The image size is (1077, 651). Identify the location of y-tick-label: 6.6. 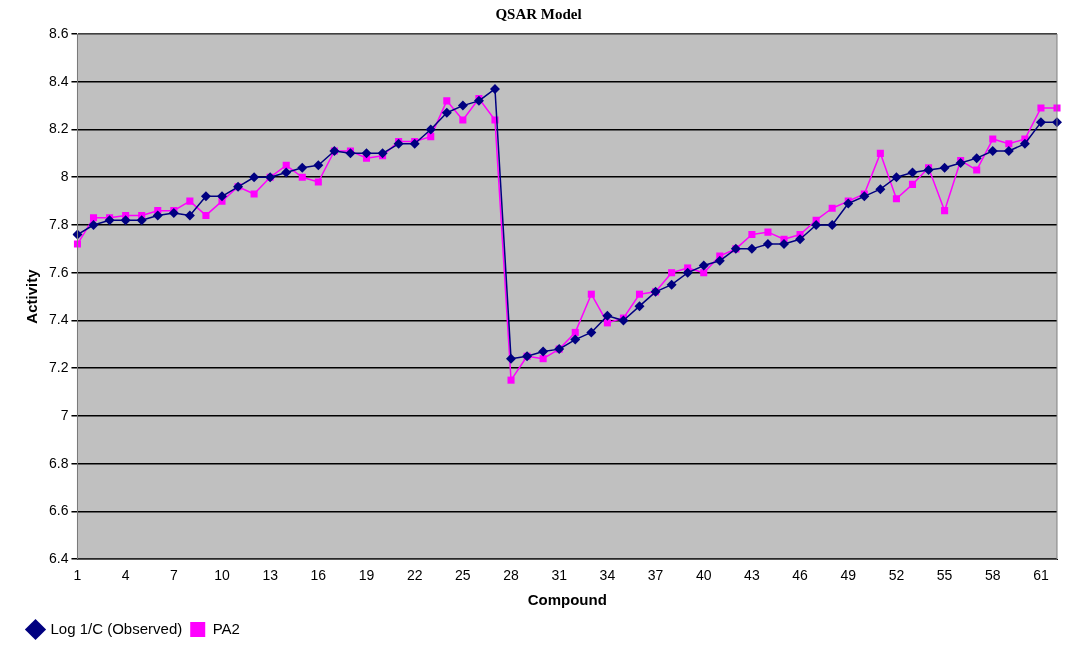
(58, 510).